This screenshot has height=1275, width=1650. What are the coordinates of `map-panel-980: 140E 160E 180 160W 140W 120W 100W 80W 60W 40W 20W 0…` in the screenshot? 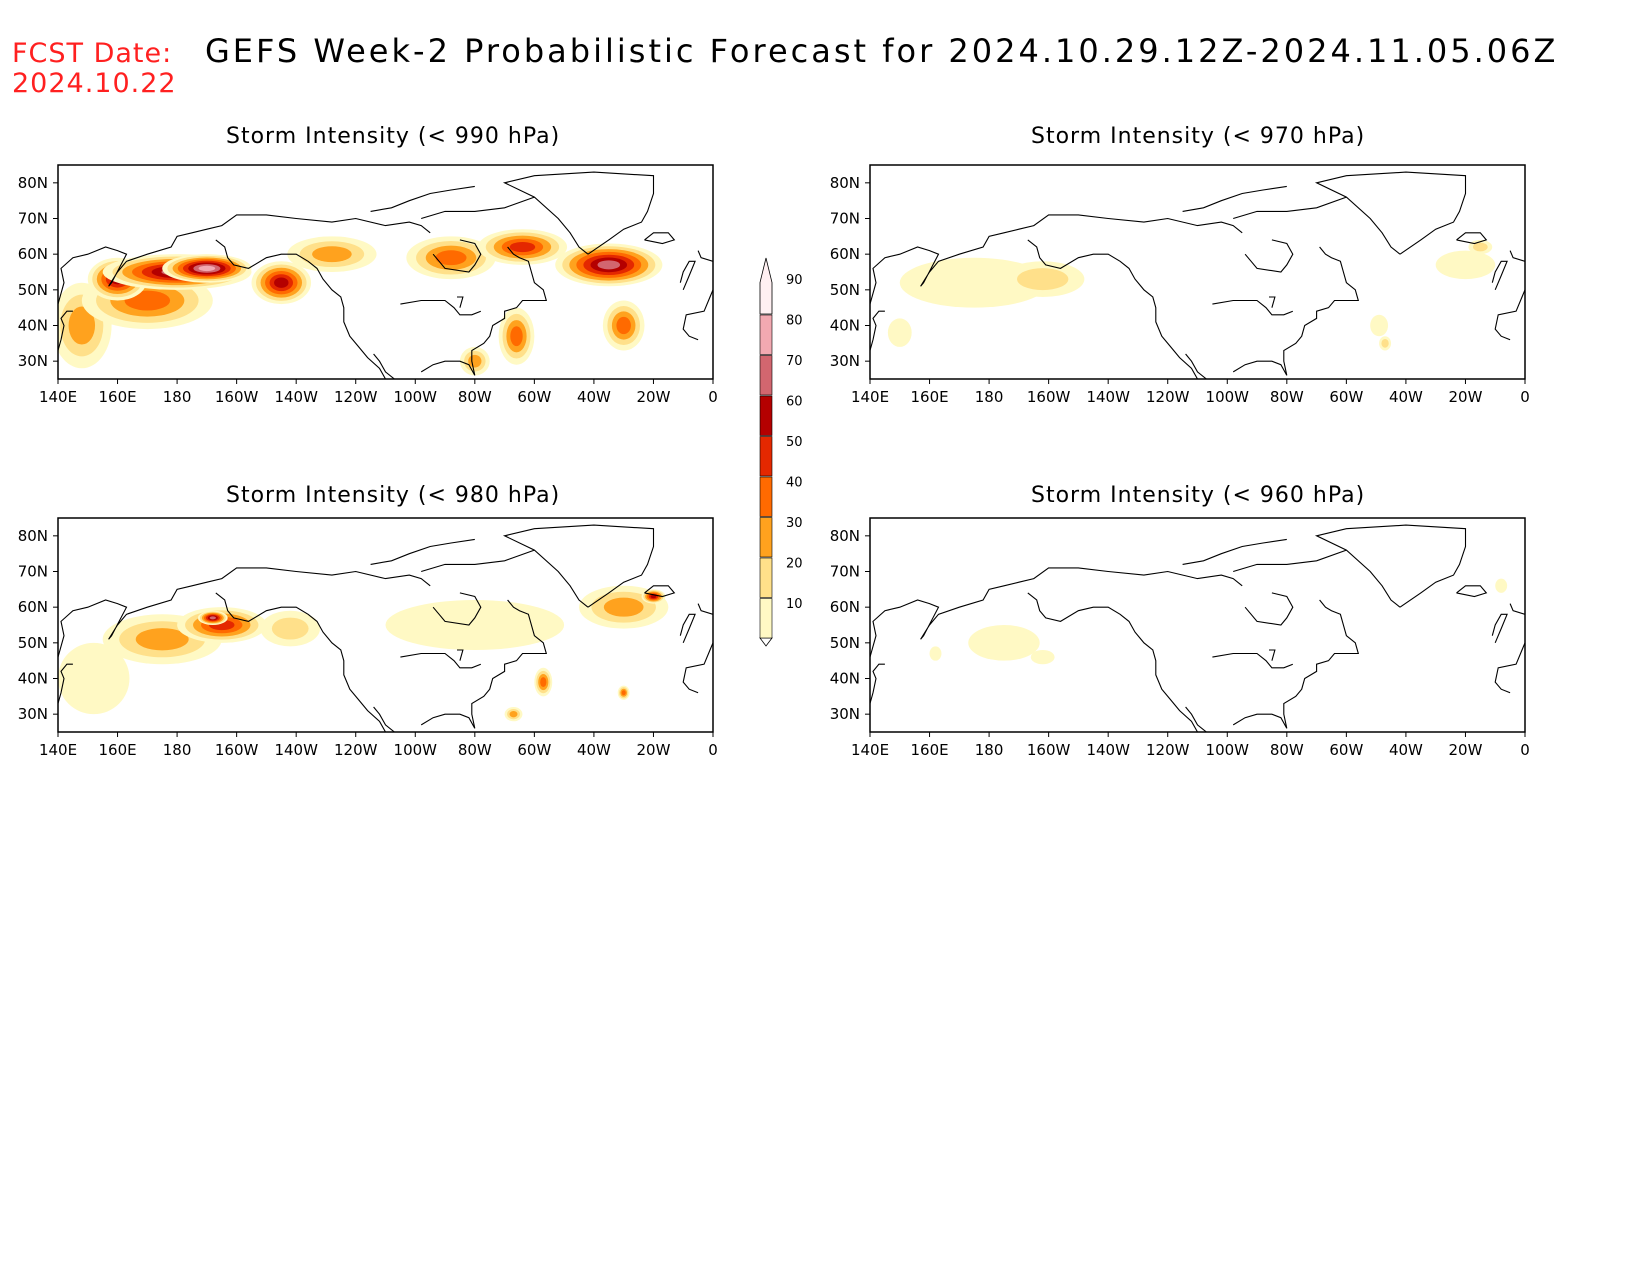 It's located at (368, 638).